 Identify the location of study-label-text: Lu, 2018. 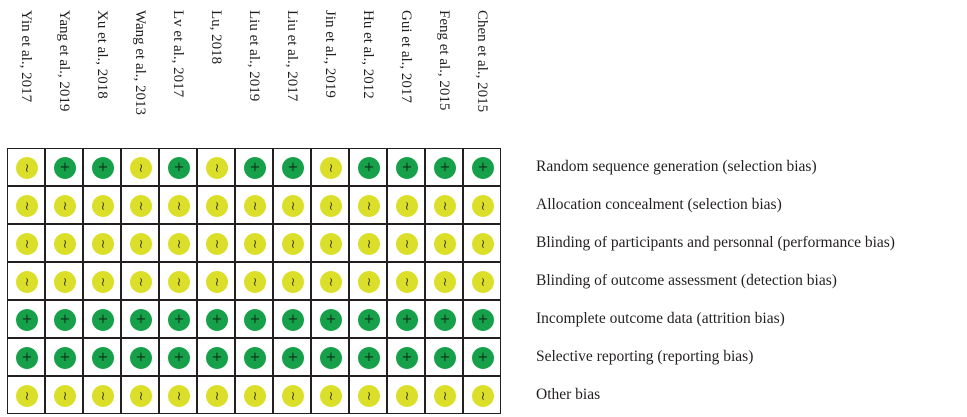
(216, 37).